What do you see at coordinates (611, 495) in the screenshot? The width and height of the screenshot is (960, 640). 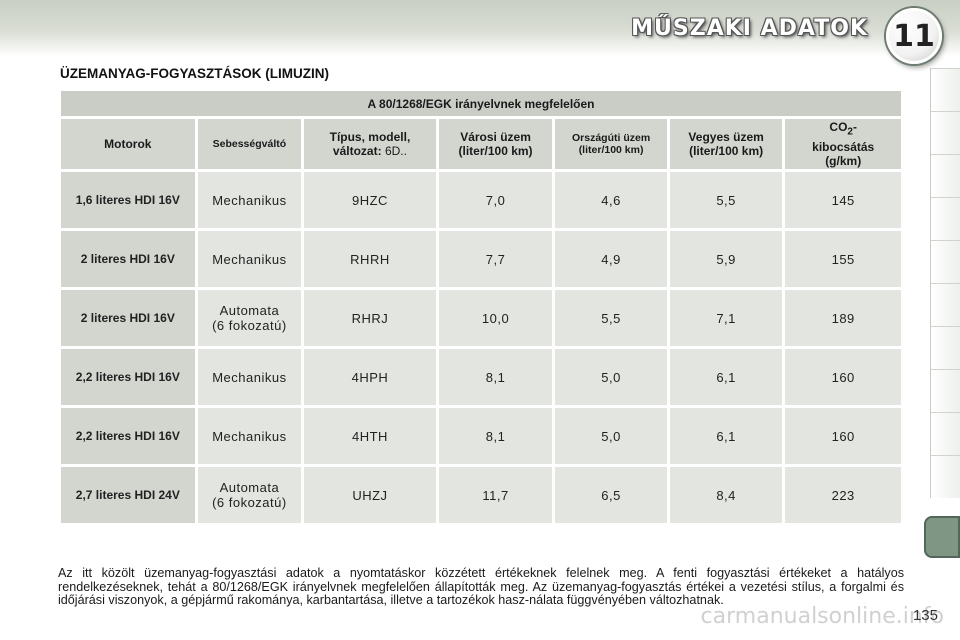 I see `extra-urban-cell: 6,5` at bounding box center [611, 495].